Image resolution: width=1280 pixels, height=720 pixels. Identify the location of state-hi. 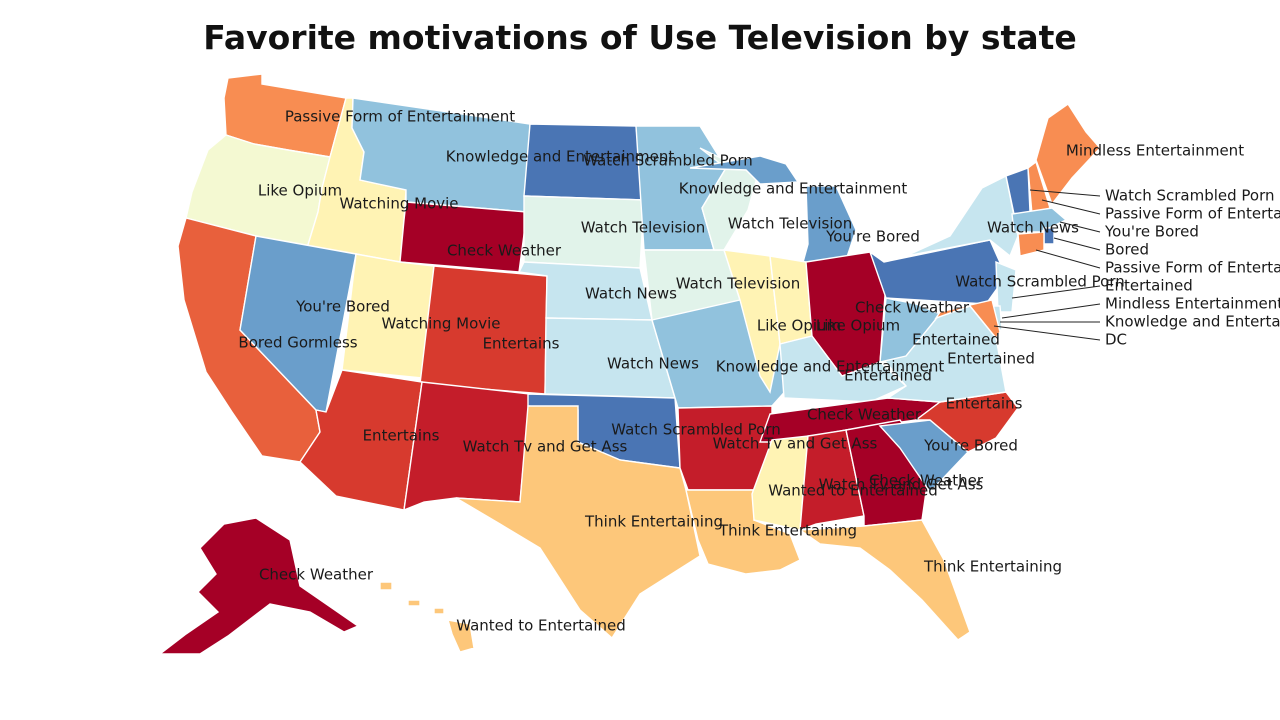
(427, 617).